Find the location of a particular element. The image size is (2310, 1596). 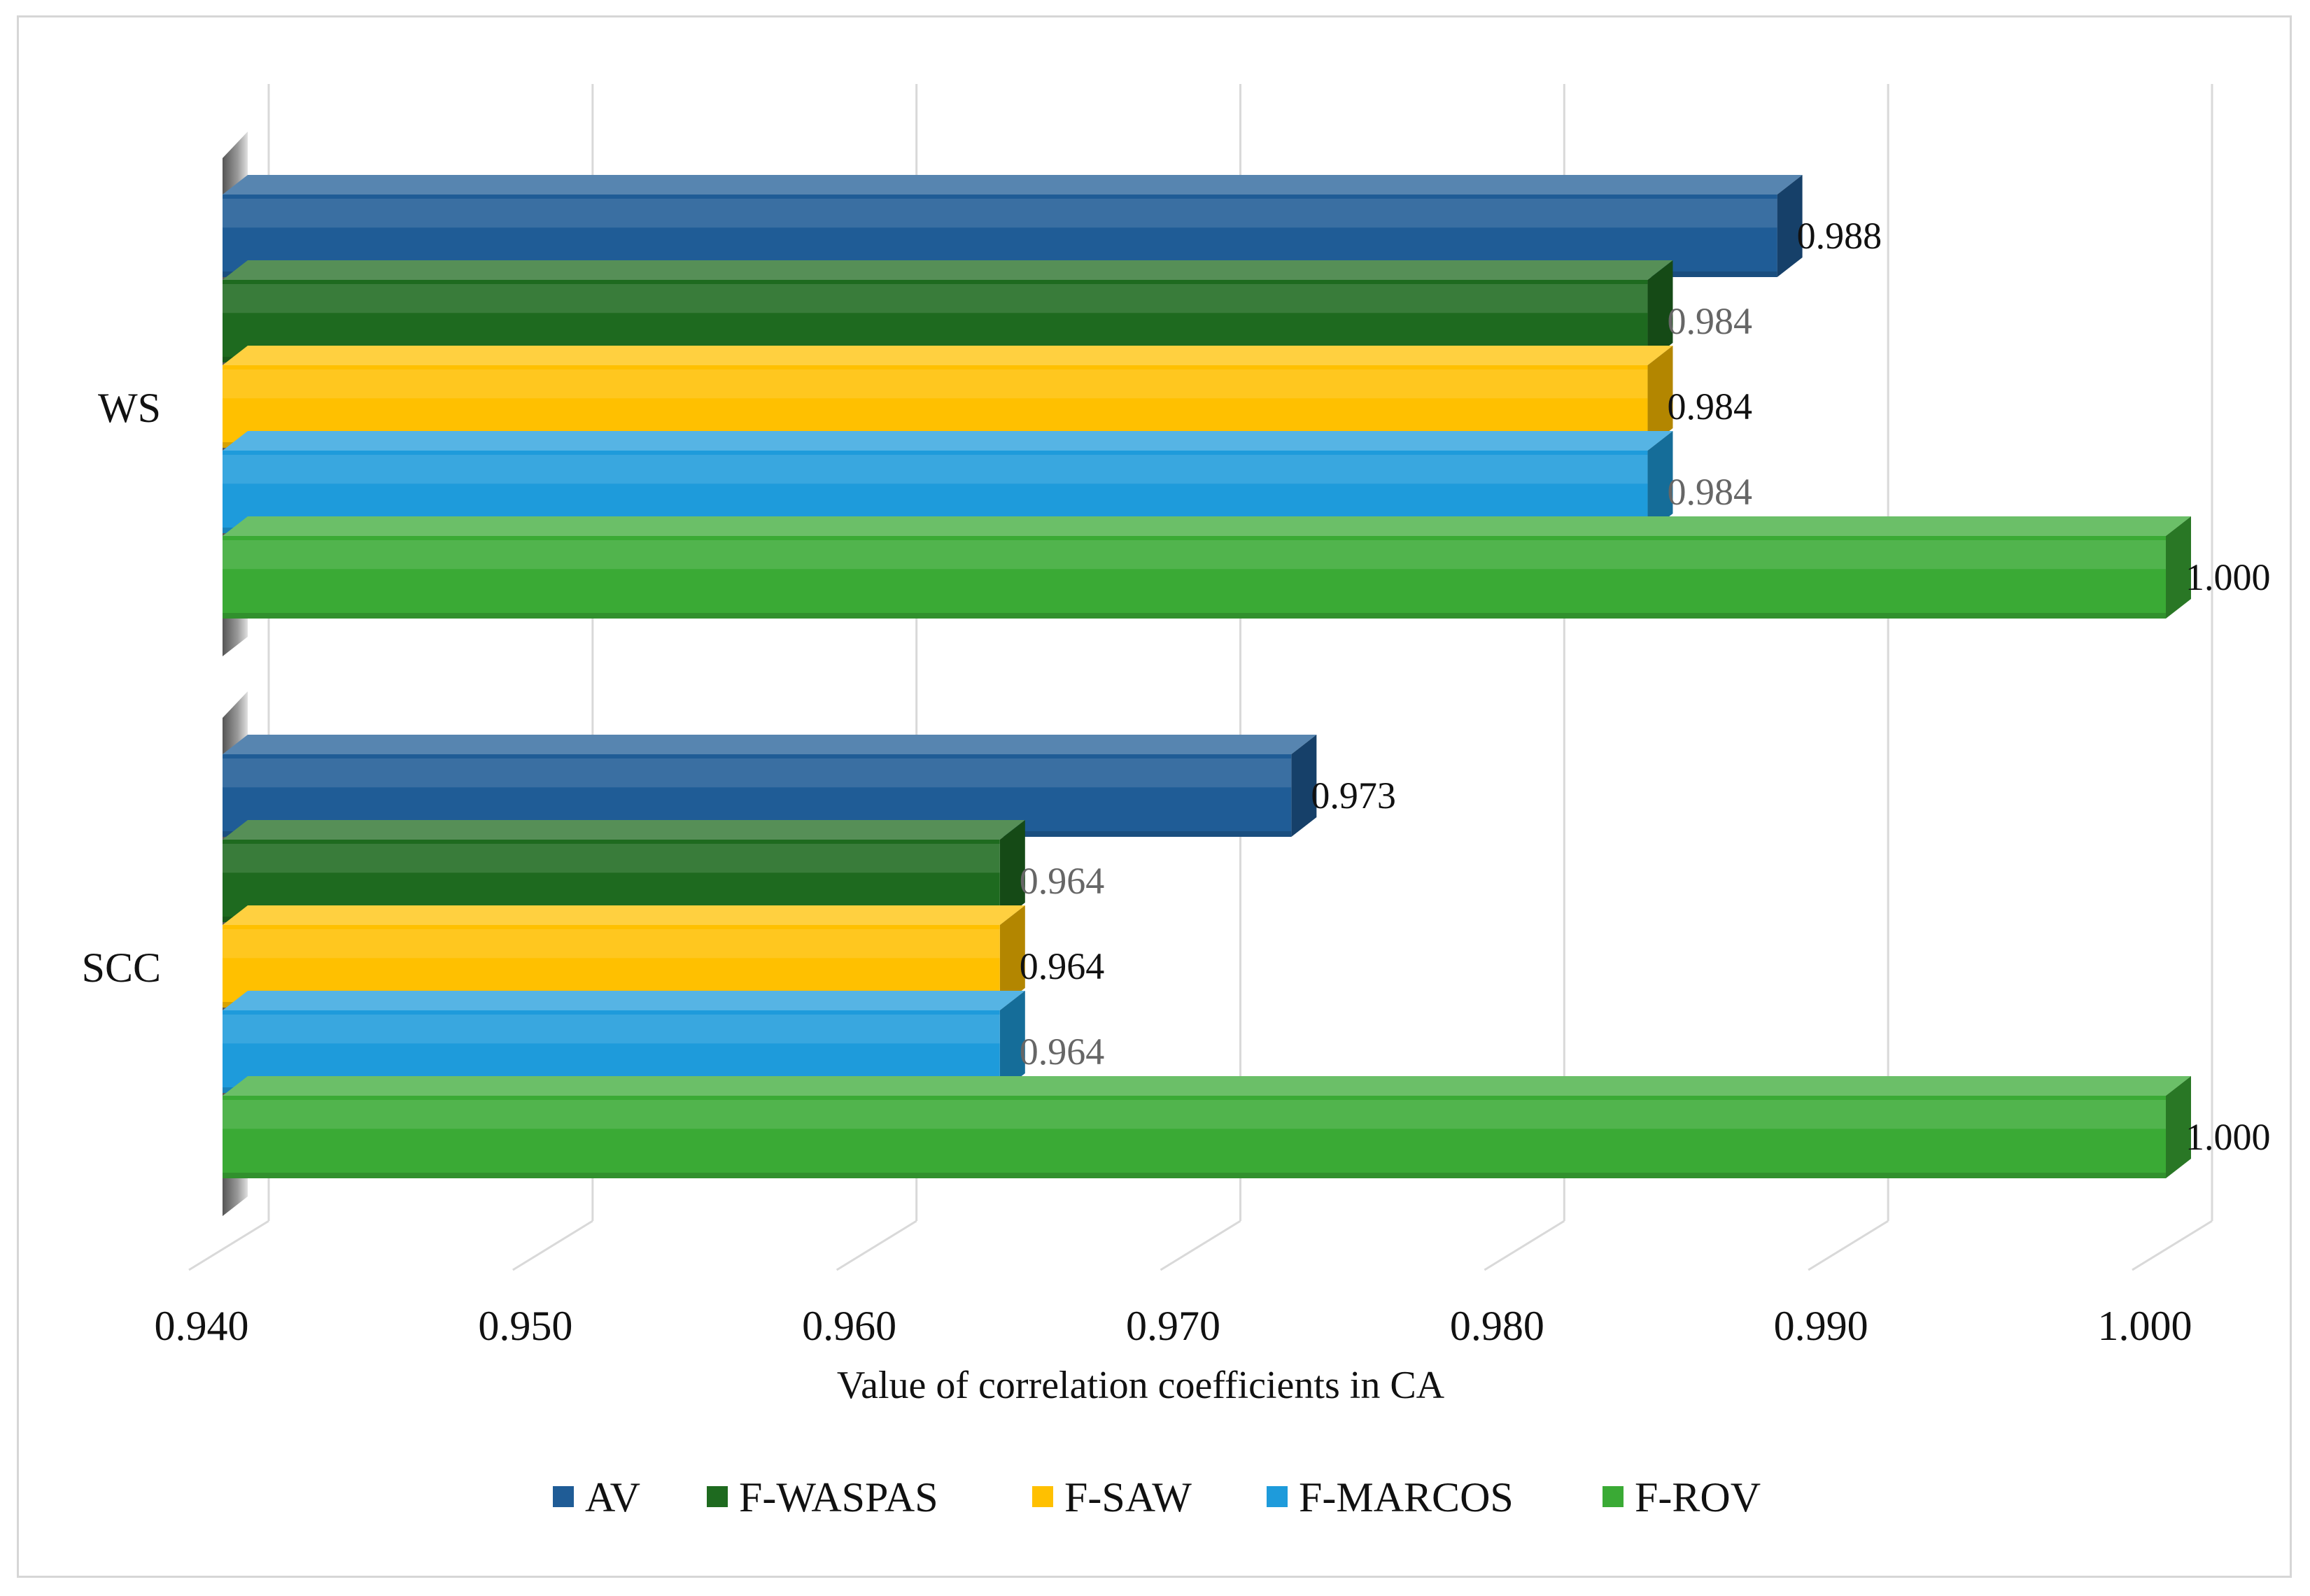

legend-label: F-ROV is located at coordinates (1698, 1497).